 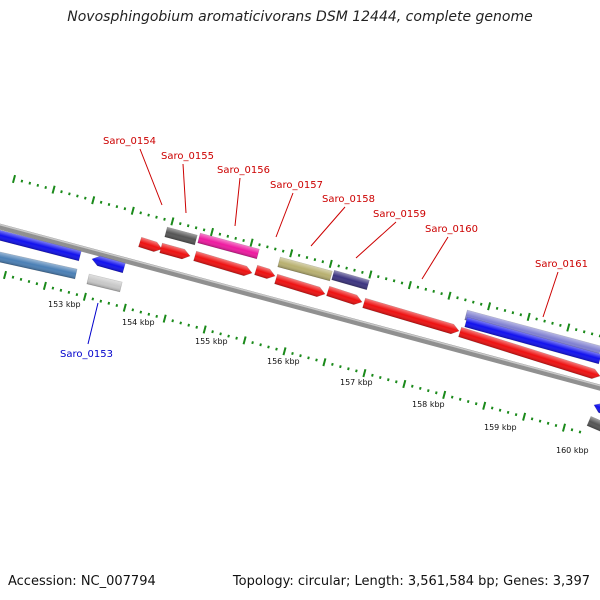 I want to click on scale-label: 155 kbp, so click(x=211, y=341).